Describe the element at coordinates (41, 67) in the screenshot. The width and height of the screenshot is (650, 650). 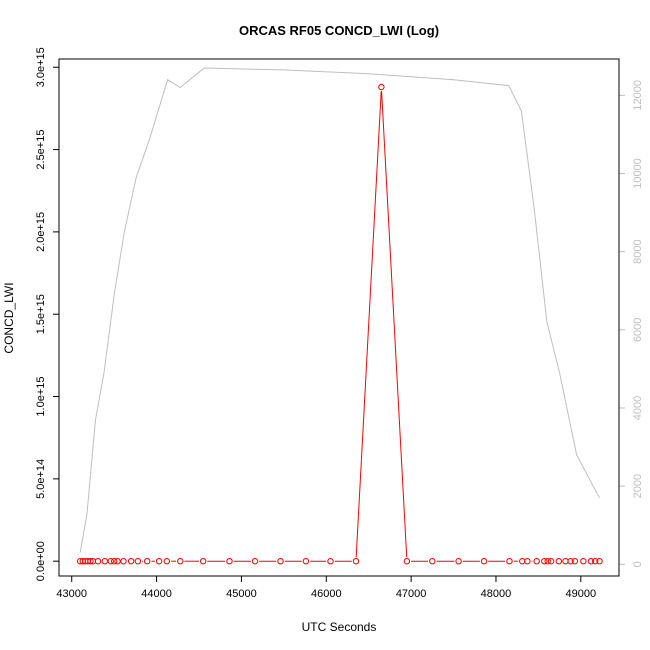
I see `y-tick-label: 3.0e+15` at that location.